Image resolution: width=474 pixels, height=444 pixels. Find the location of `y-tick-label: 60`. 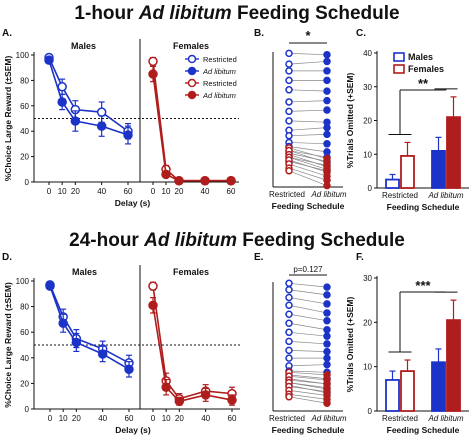

y-tick-label: 60 is located at coordinates (24, 332).